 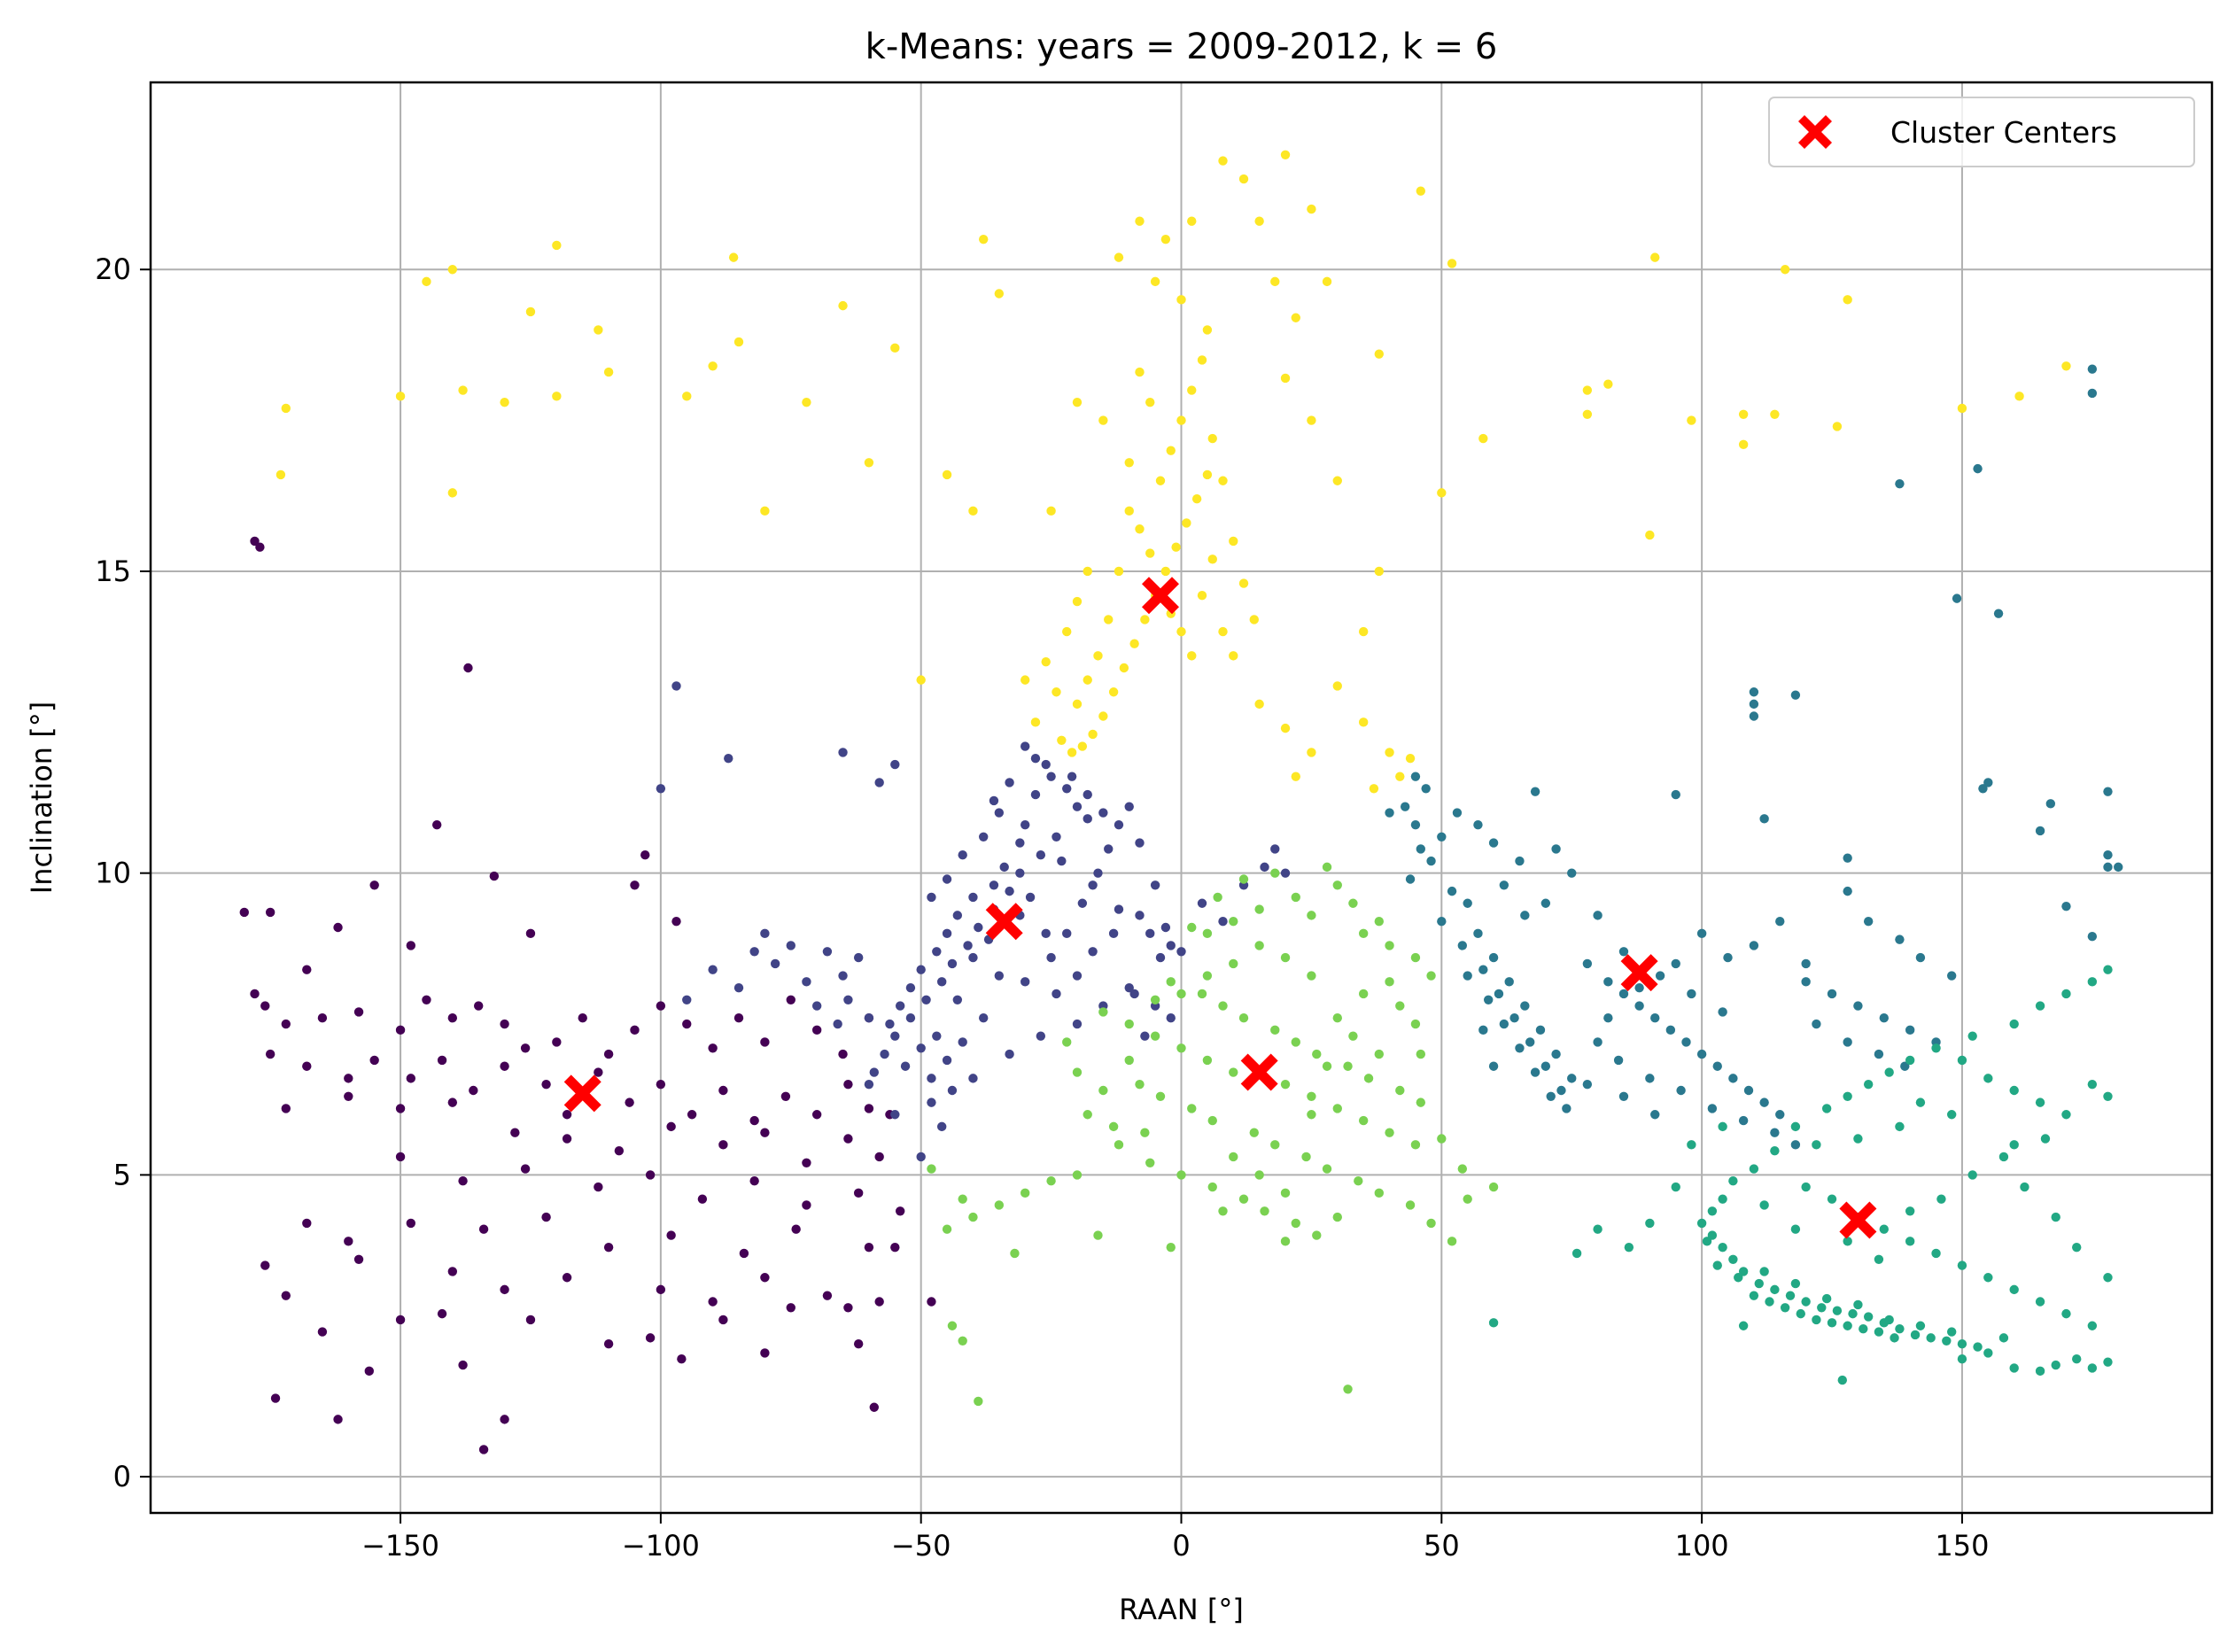 What do you see at coordinates (1815, 132) in the screenshot?
I see `legend-marker-cluster-center` at bounding box center [1815, 132].